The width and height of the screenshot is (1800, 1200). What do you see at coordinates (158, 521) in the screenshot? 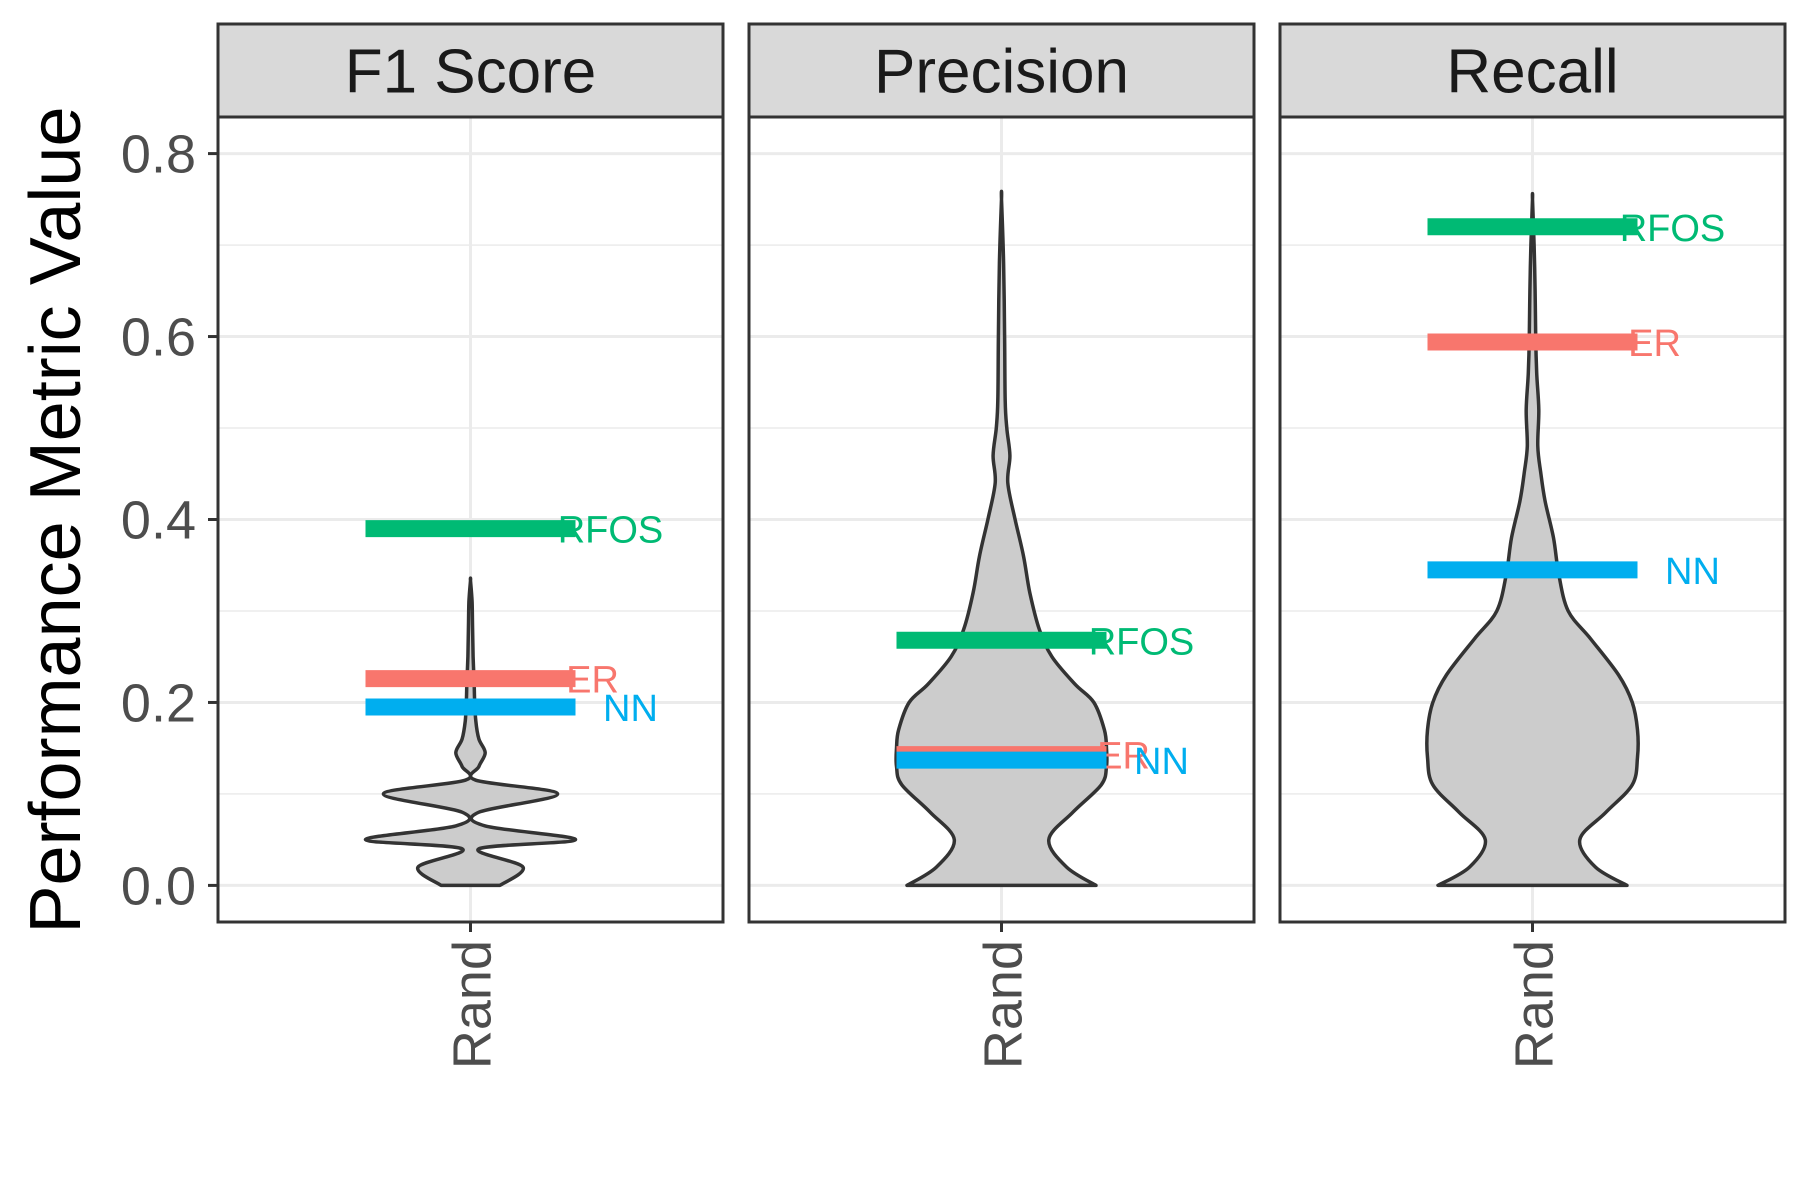
I see `y-tick-label: 0.4` at bounding box center [158, 521].